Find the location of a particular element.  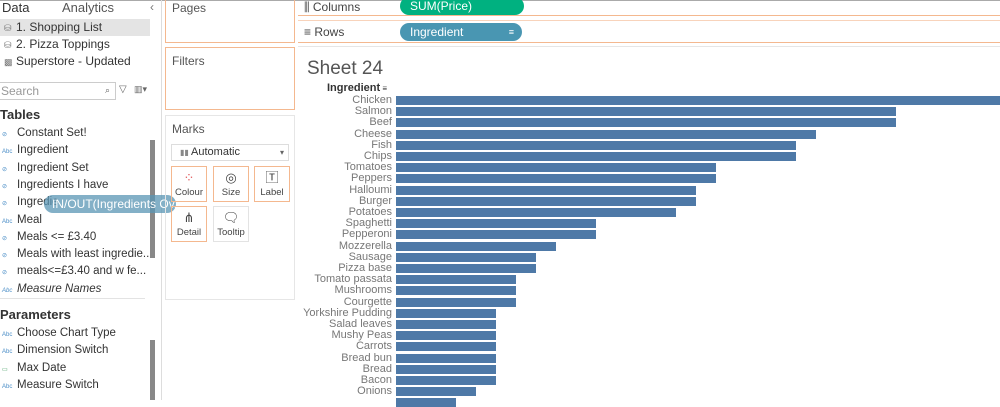

category-label: Tomatoes is located at coordinates (368, 167).